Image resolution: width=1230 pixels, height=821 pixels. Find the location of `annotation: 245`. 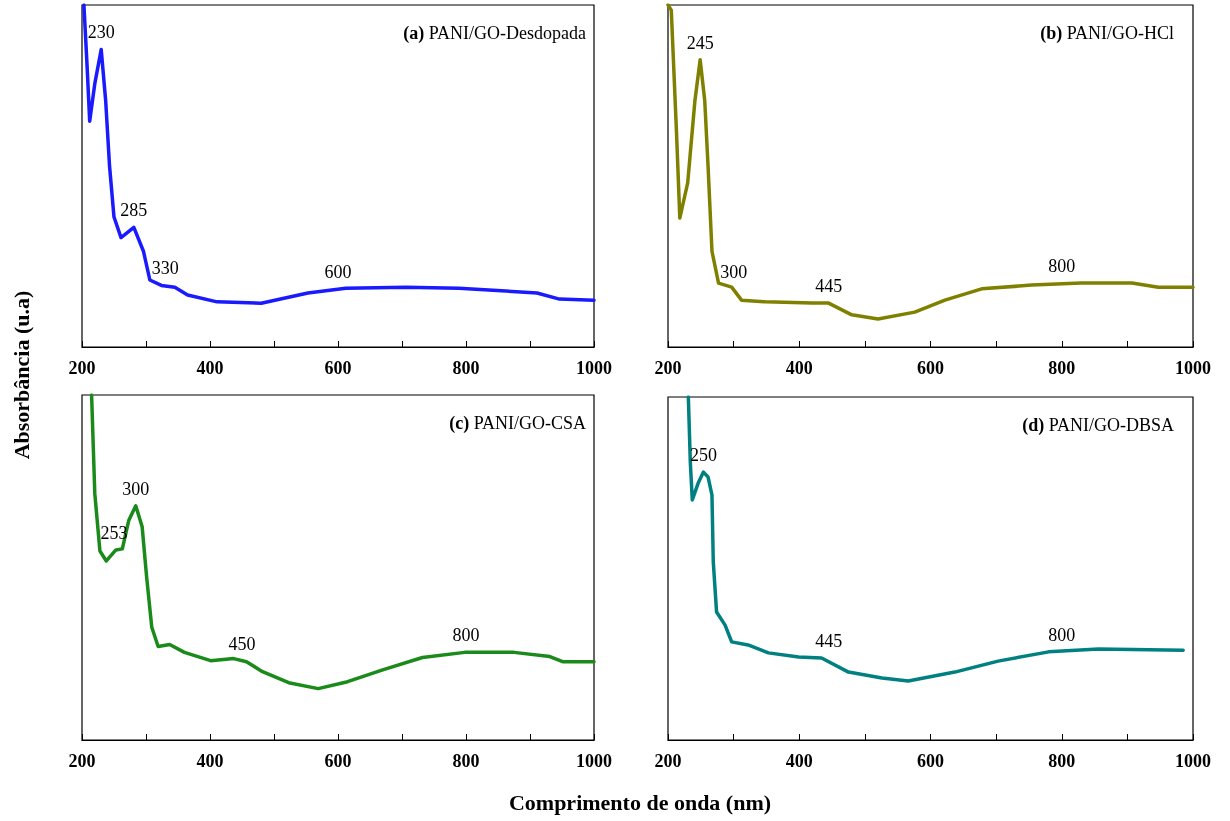

annotation: 245 is located at coordinates (700, 42).